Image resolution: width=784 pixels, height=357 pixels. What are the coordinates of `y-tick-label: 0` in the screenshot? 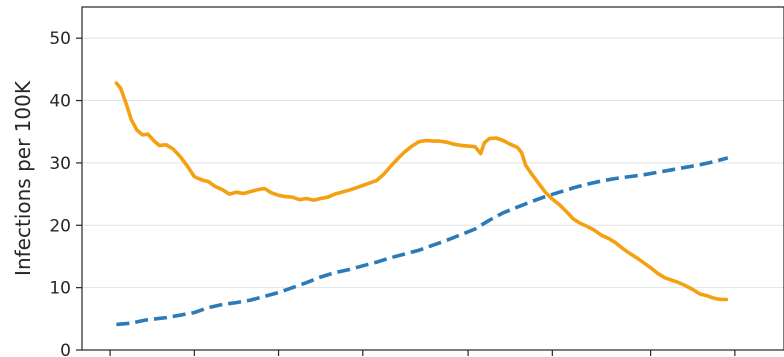 It's located at (65, 349).